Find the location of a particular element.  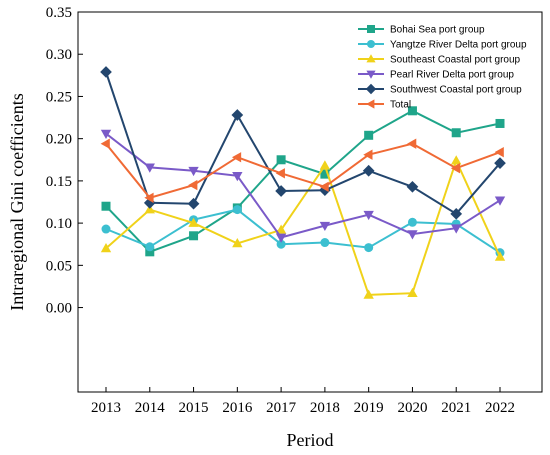

y-axis-label: Intraregional Gini coefficients is located at coordinates (17, 202).